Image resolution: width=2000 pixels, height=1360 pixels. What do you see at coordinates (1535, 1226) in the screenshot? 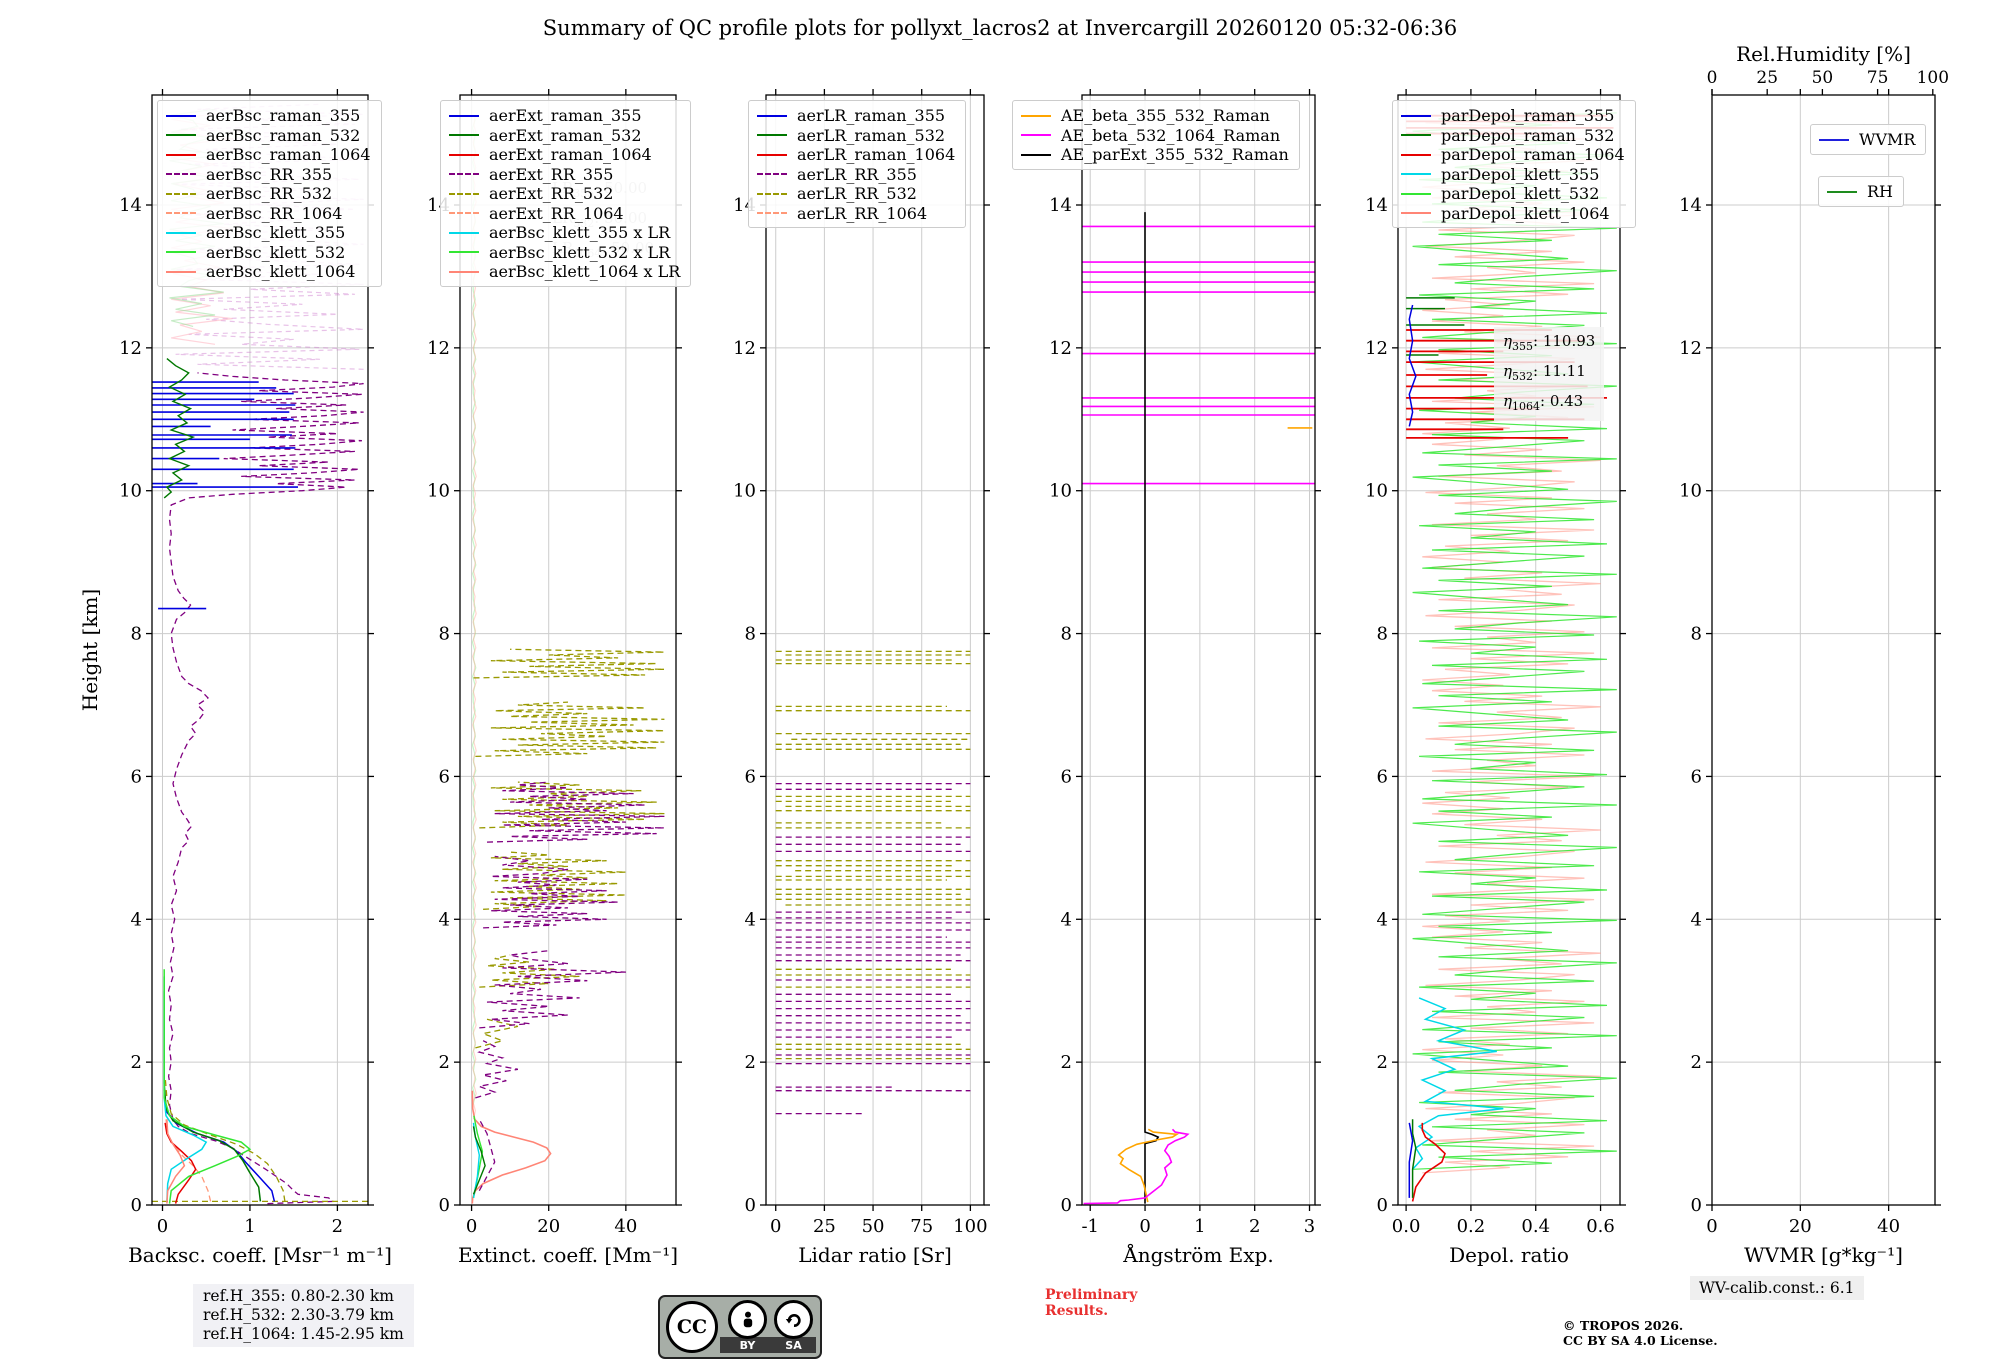
I see `x-tick-label: 0.4` at bounding box center [1535, 1226].